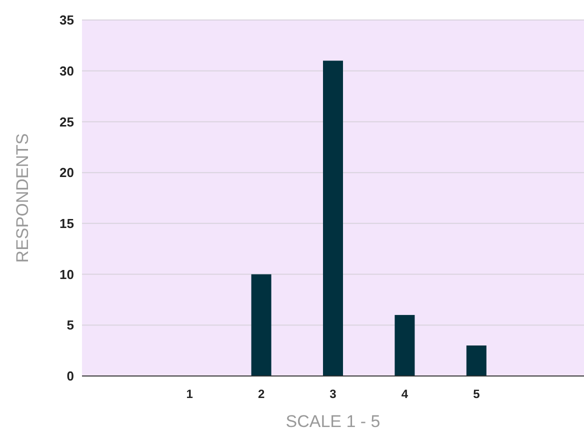 The width and height of the screenshot is (584, 435). I want to click on x-tick-label: 5, so click(476, 394).